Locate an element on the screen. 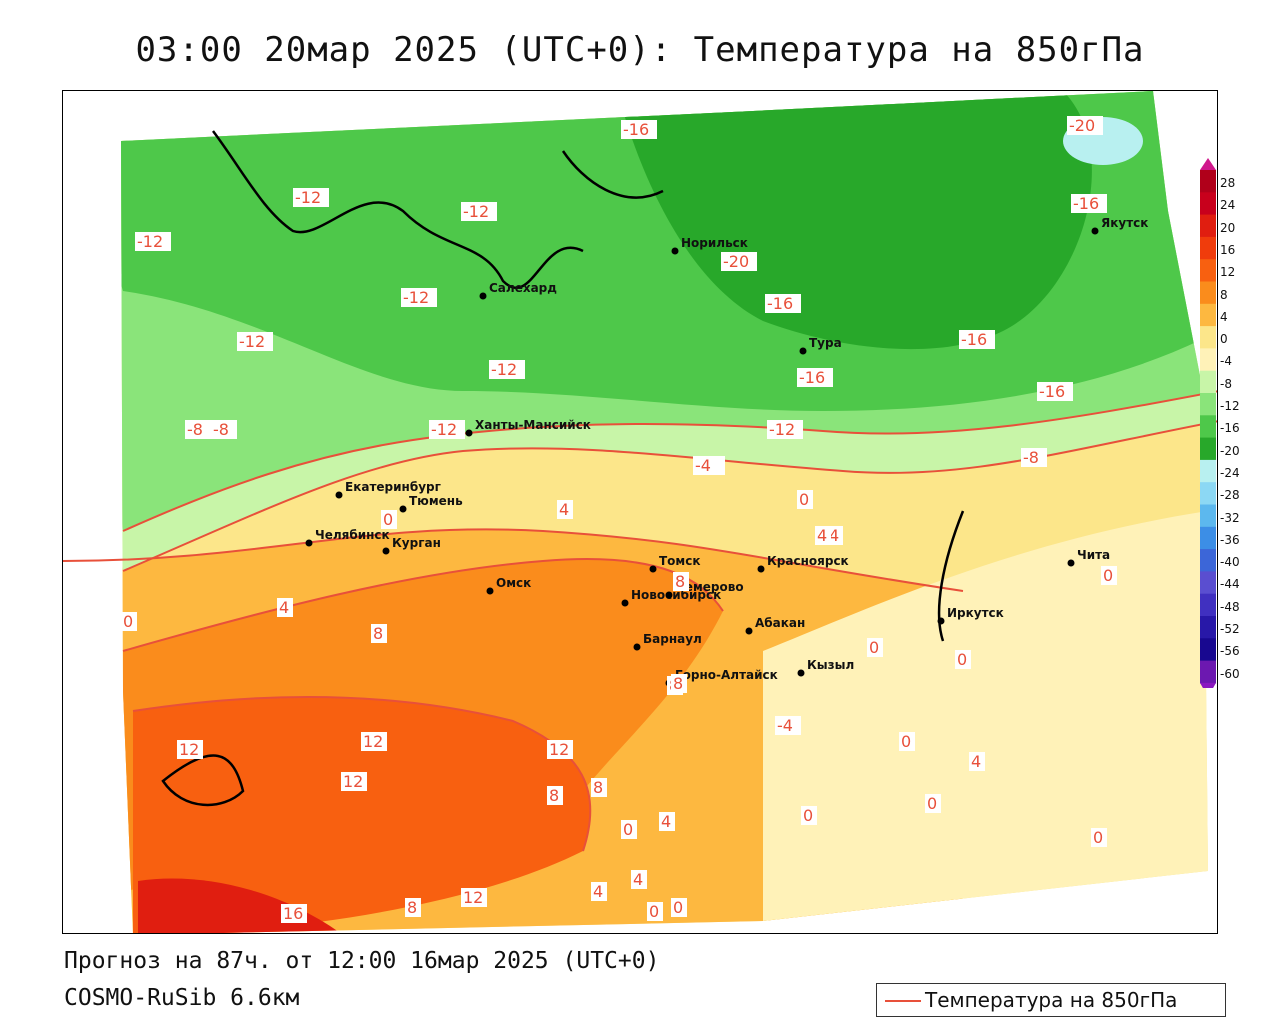 Image resolution: width=1280 pixels, height=1024 pixels. scale-tick-label: -8 is located at coordinates (1226, 383).